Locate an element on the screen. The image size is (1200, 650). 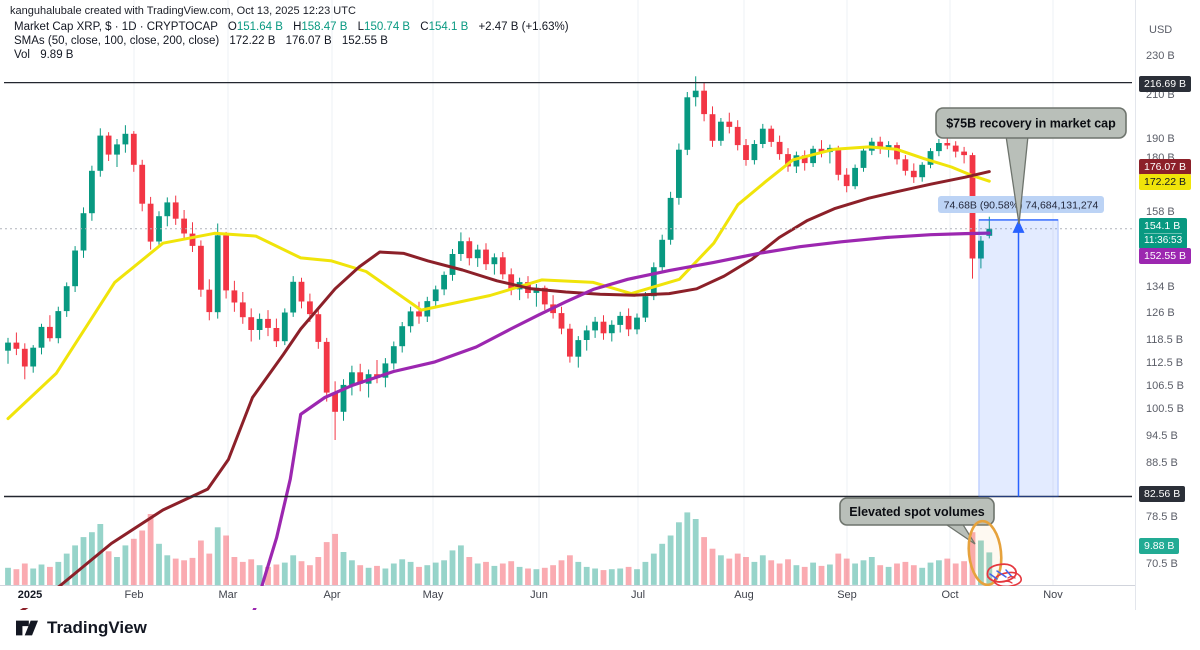
callout-75b-recovery-text: $75B recovery in market cap is located at coordinates (1031, 124).